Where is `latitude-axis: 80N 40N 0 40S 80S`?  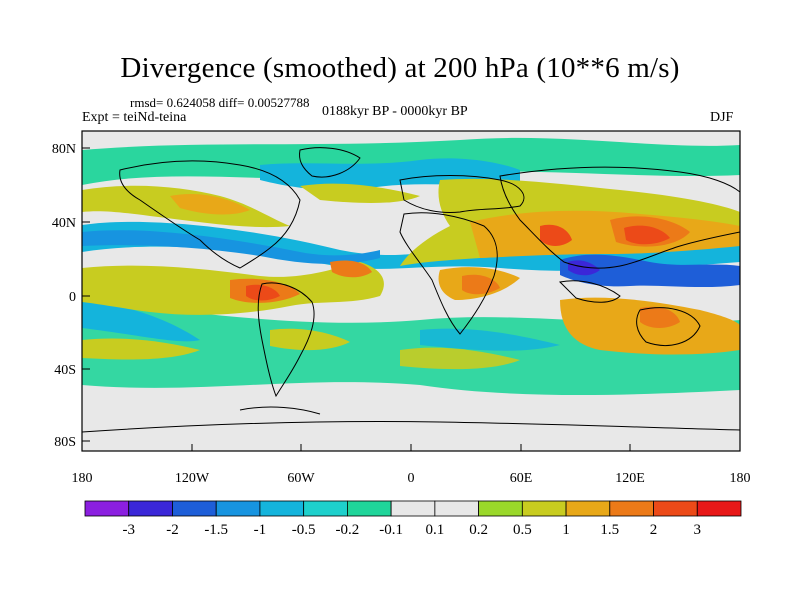 latitude-axis: 80N 40N 0 40S 80S is located at coordinates (71, 296).